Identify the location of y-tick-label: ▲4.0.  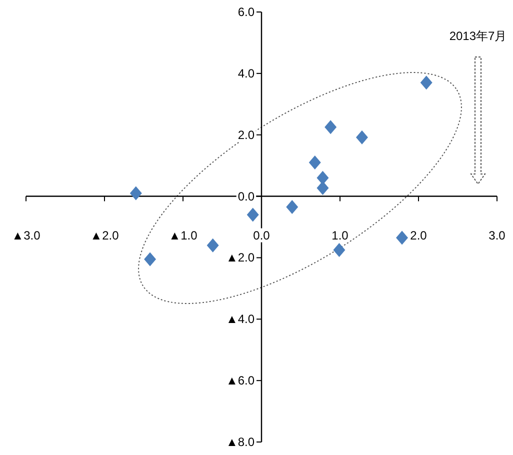
(240, 319).